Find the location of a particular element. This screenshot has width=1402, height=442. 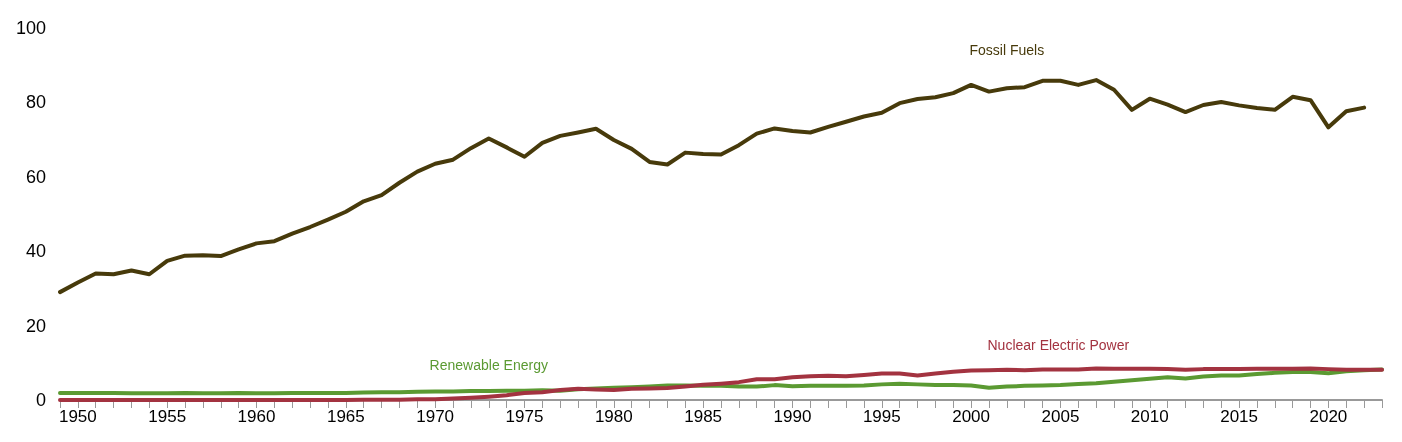

y-tick-label: 40 is located at coordinates (35, 251).